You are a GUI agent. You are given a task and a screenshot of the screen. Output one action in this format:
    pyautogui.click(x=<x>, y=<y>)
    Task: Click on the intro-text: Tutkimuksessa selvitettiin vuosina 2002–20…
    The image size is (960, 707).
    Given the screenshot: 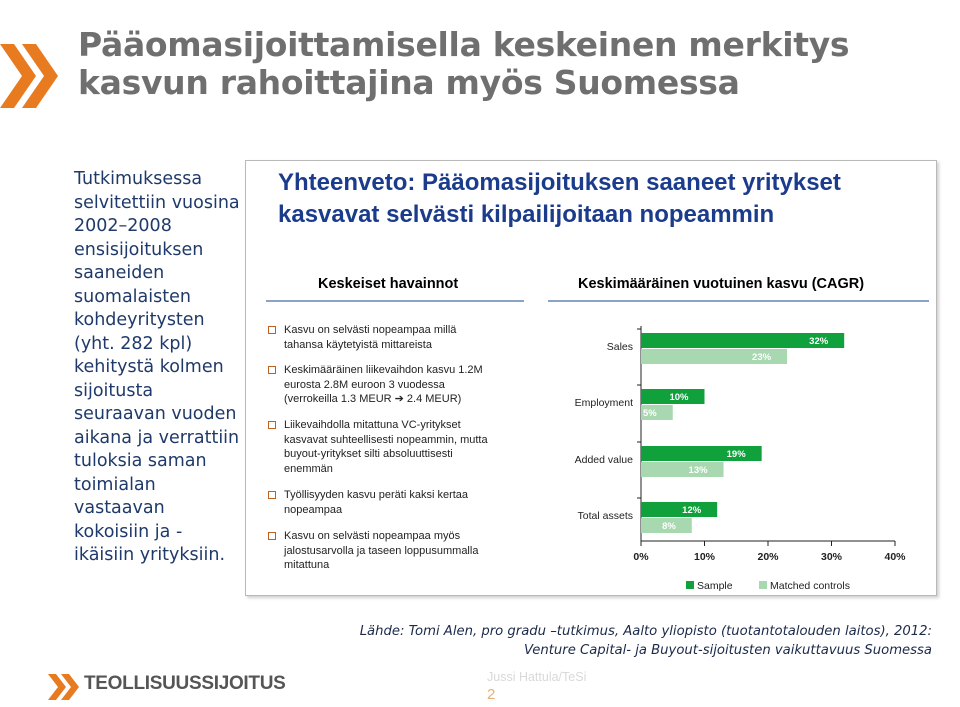 What is the action you would take?
    pyautogui.click(x=161, y=368)
    